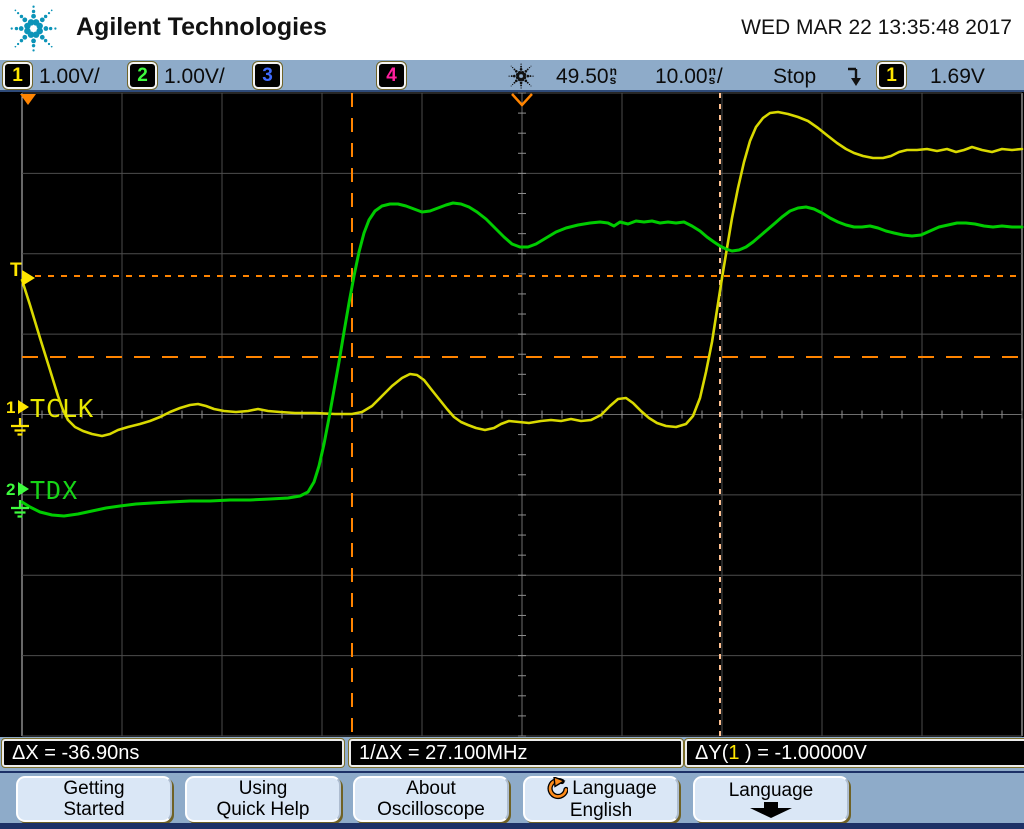  What do you see at coordinates (734, 753) in the screenshot?
I see `delta-y-channel: 1` at bounding box center [734, 753].